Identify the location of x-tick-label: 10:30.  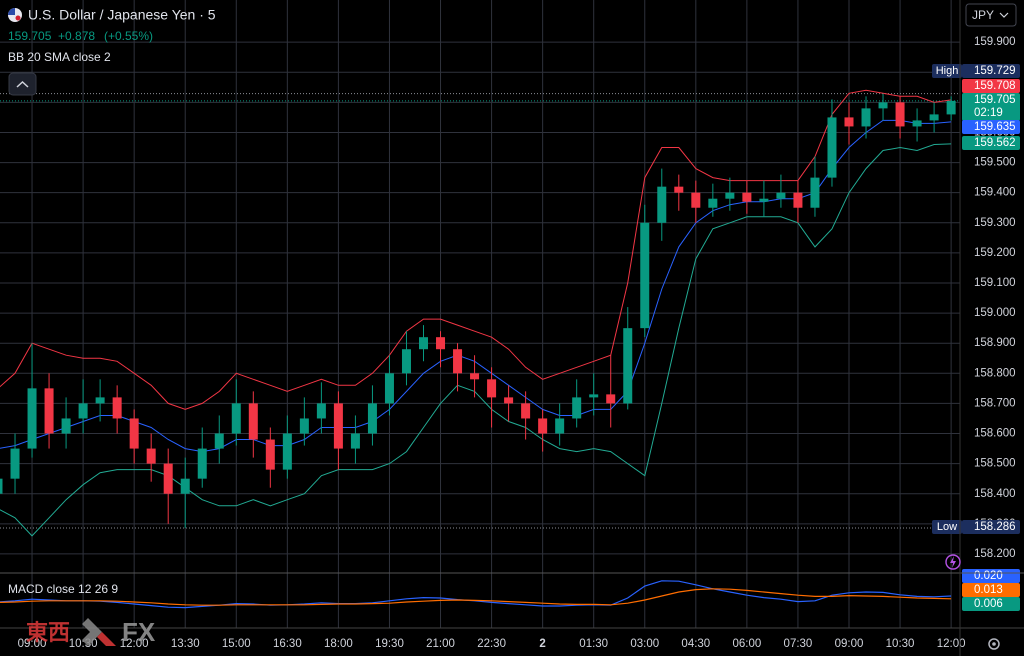
(900, 644).